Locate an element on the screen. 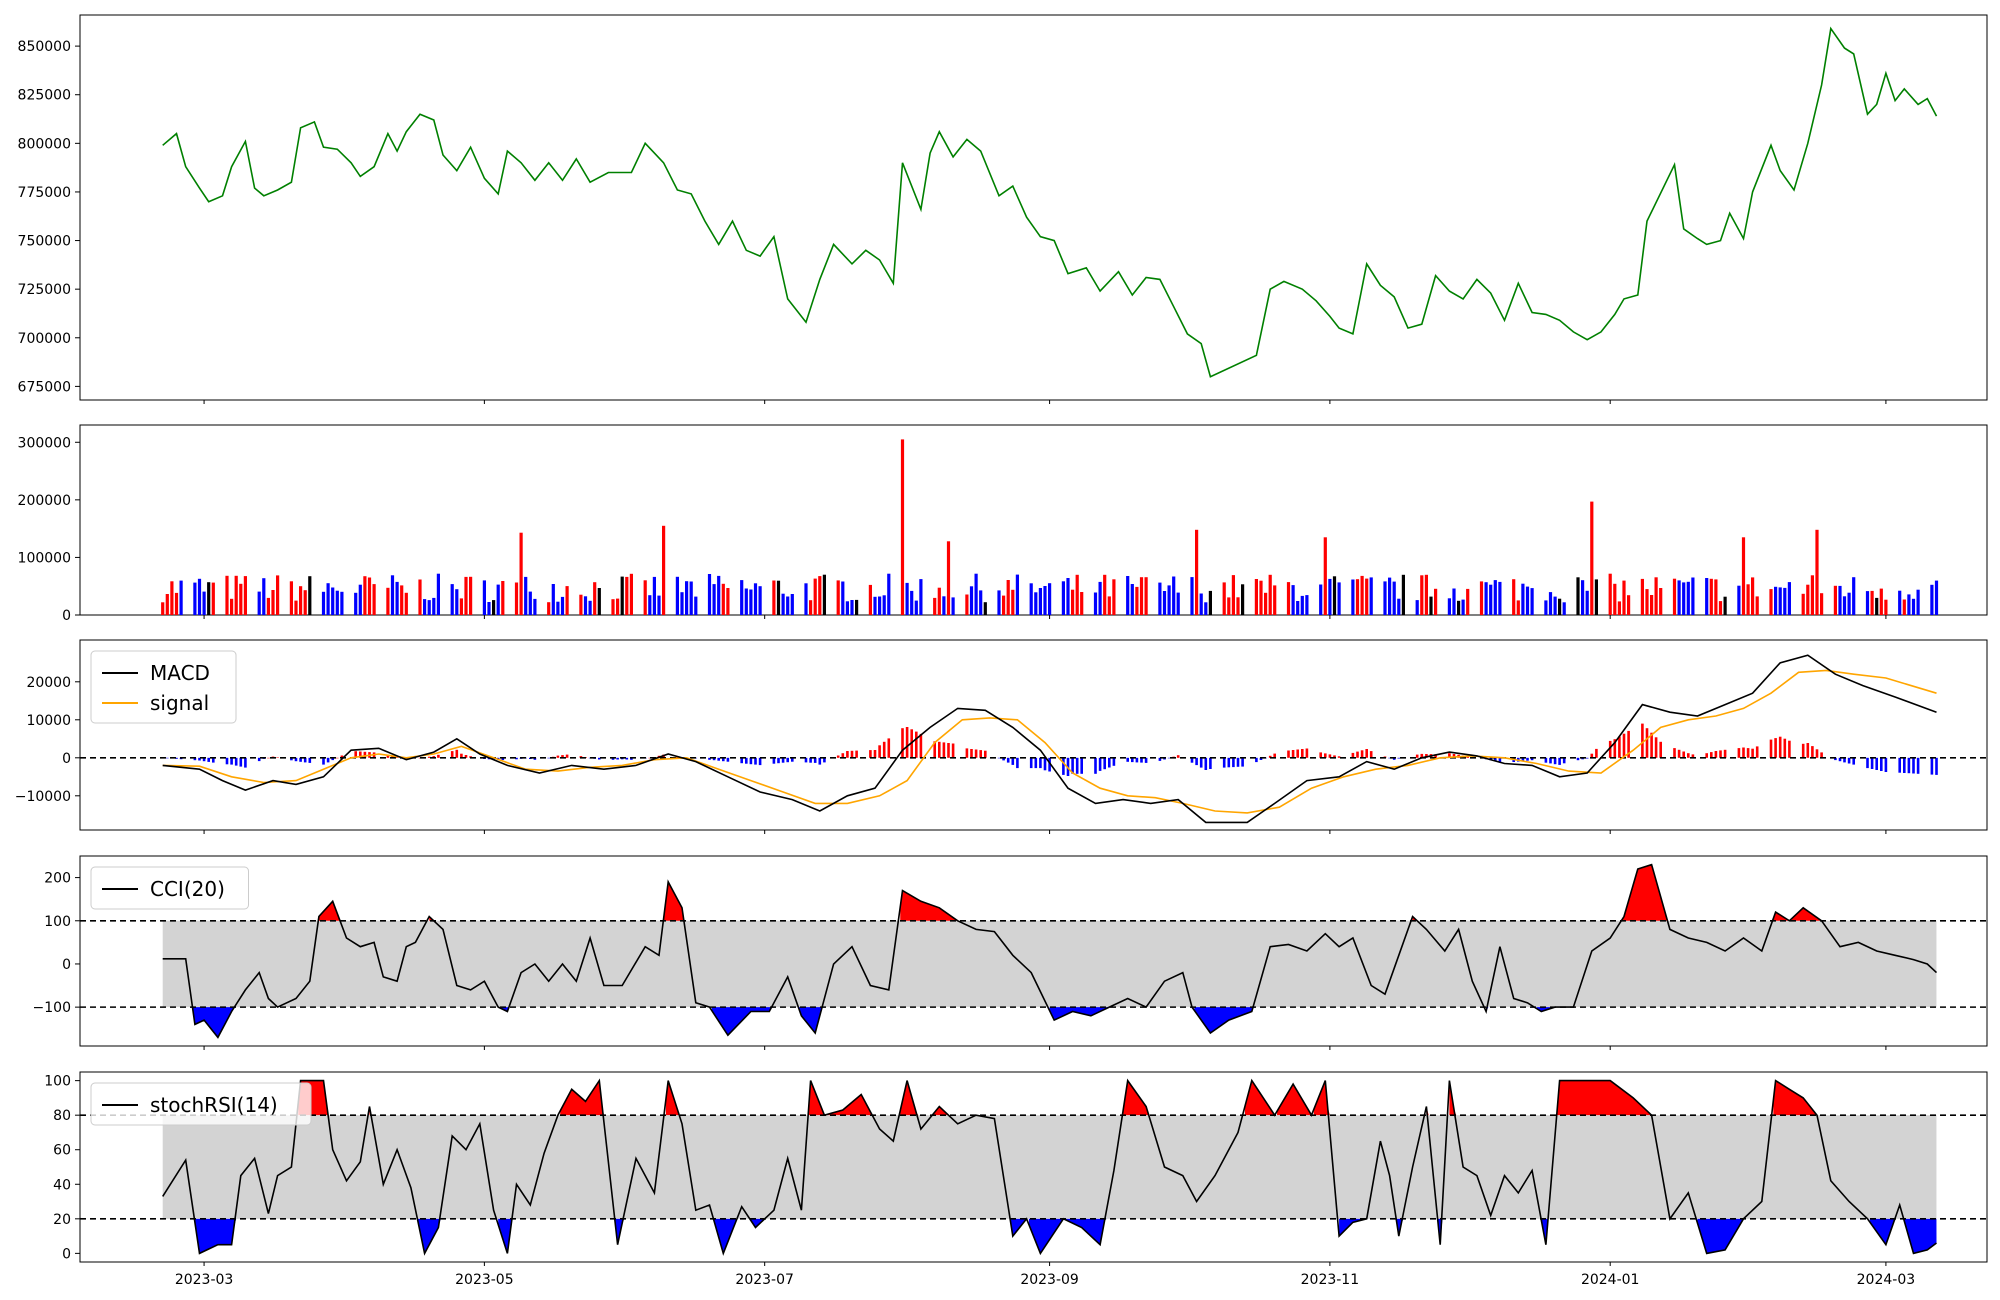 The height and width of the screenshot is (1300, 2000). overbought-fill is located at coordinates (1806, 914).